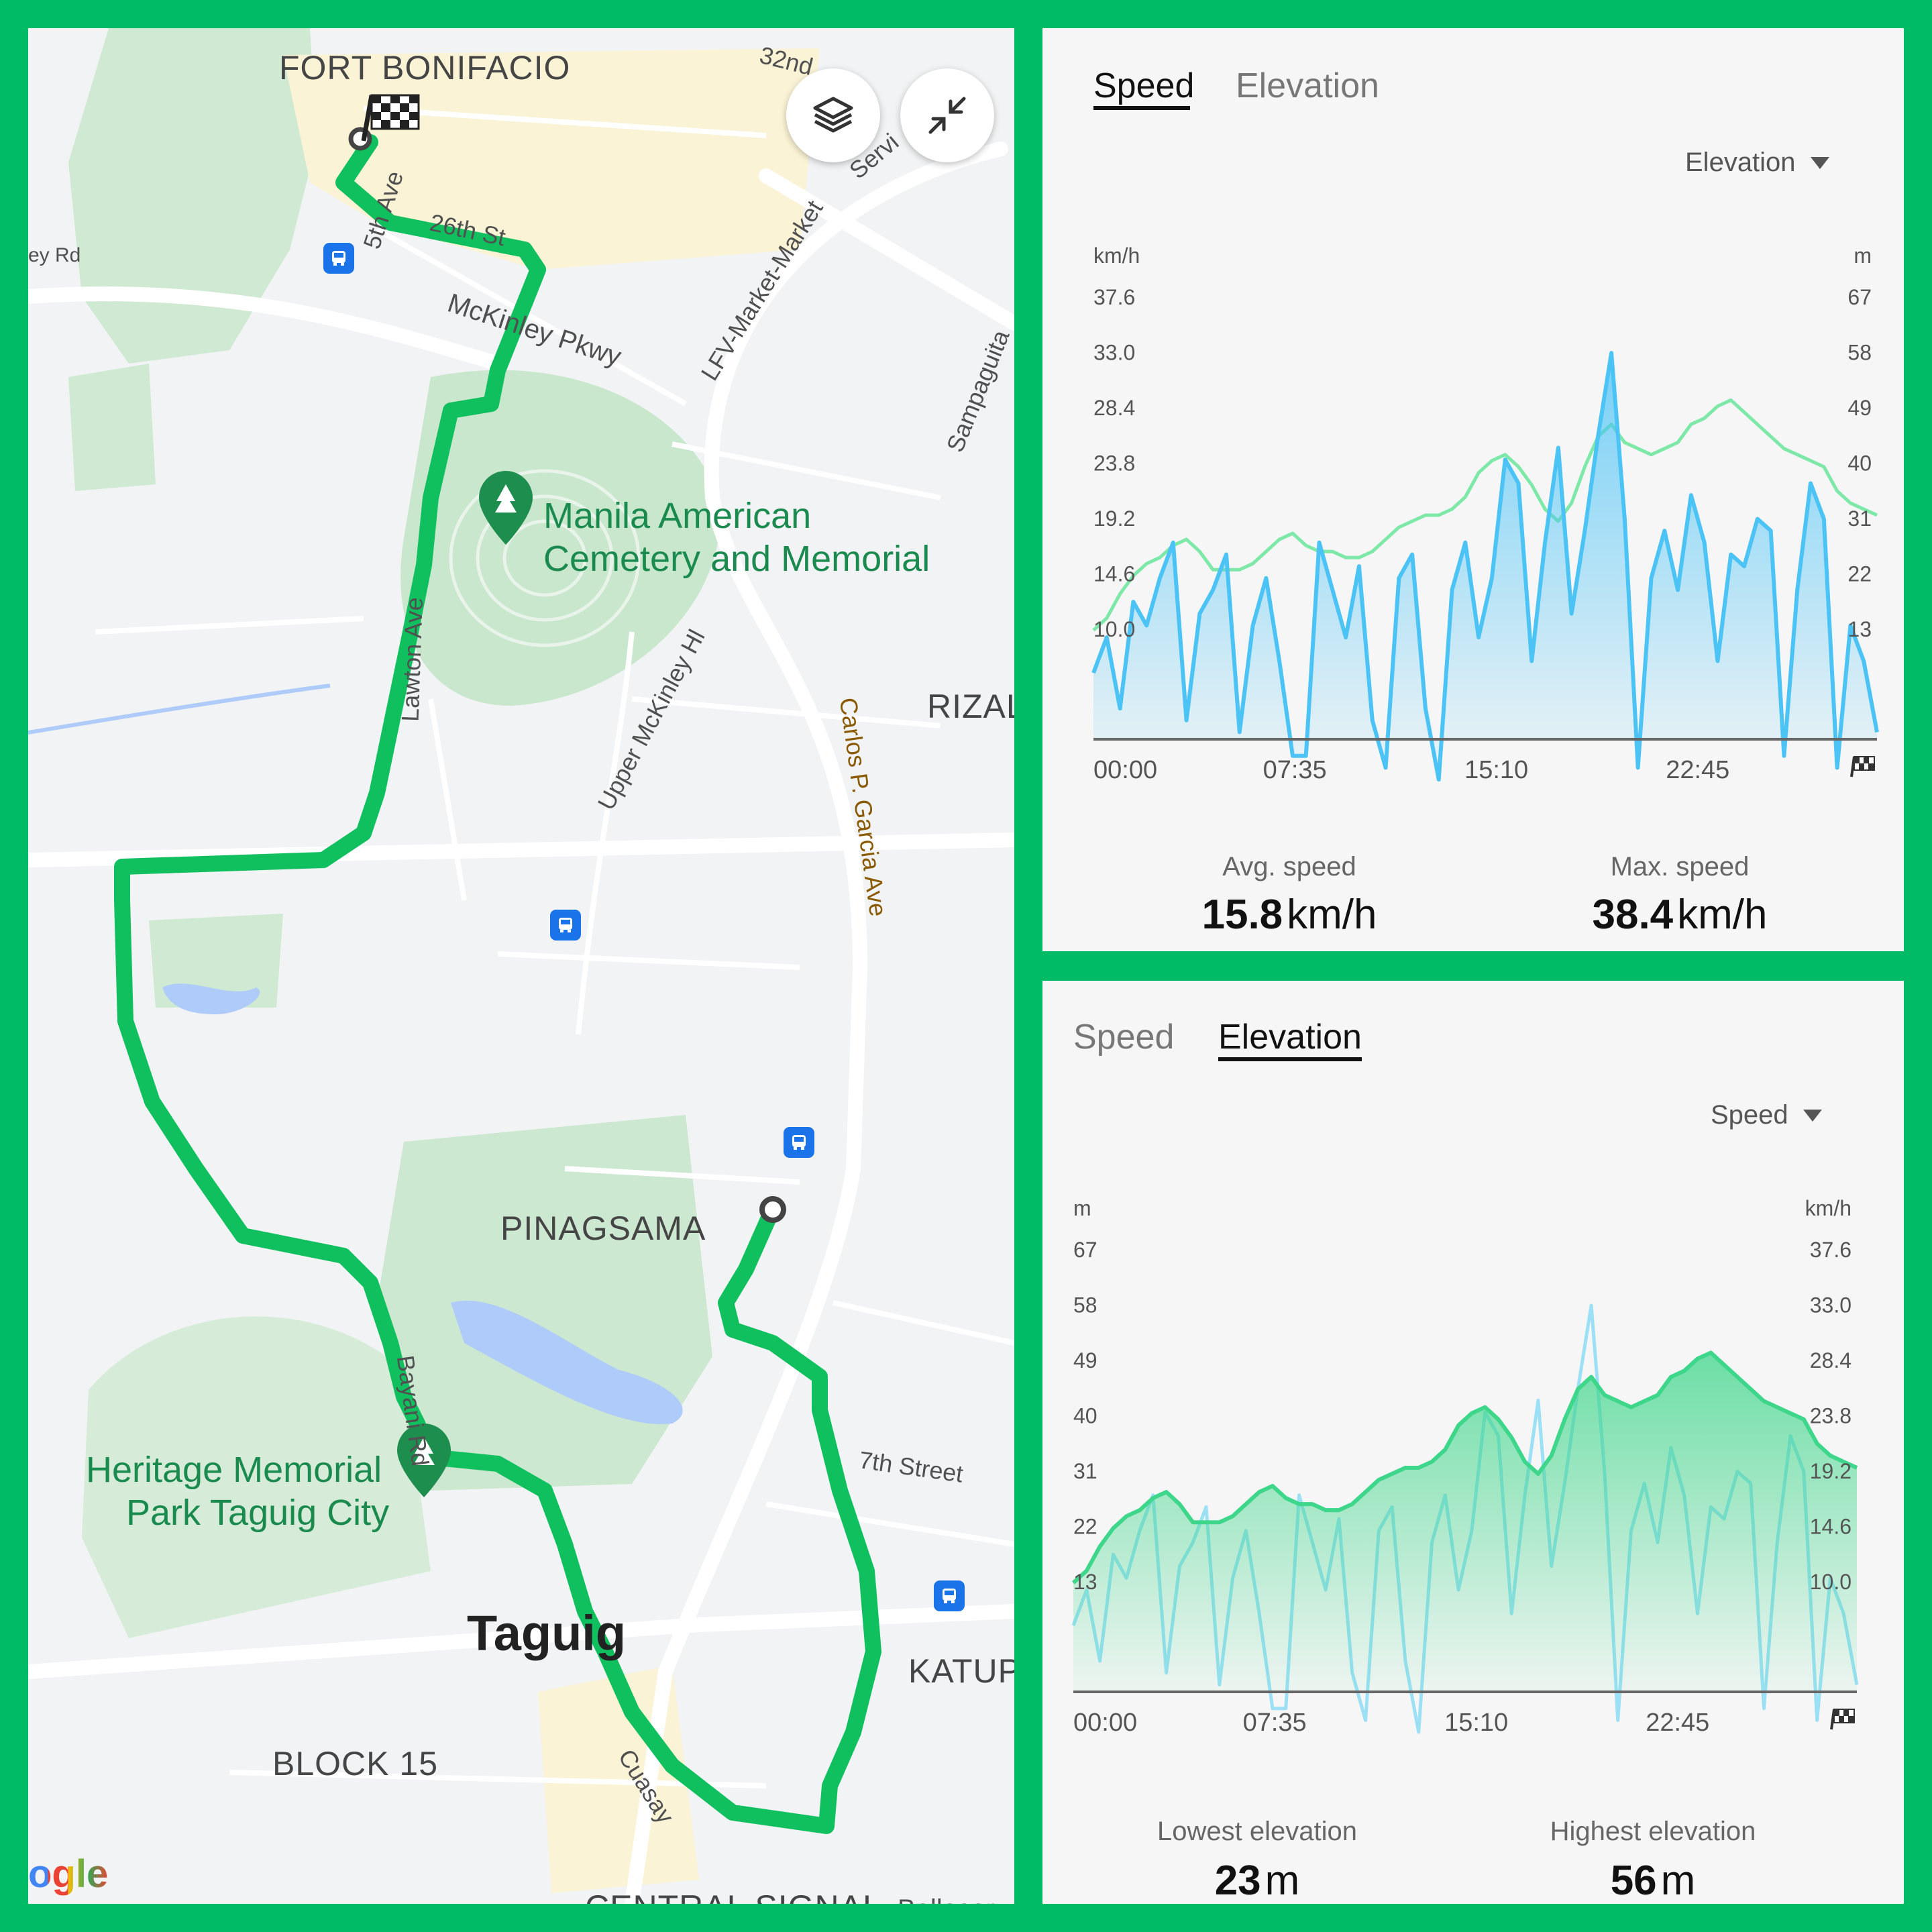 The image size is (1932, 1932). What do you see at coordinates (1859, 629) in the screenshot?
I see `right-axis-tick: 13` at bounding box center [1859, 629].